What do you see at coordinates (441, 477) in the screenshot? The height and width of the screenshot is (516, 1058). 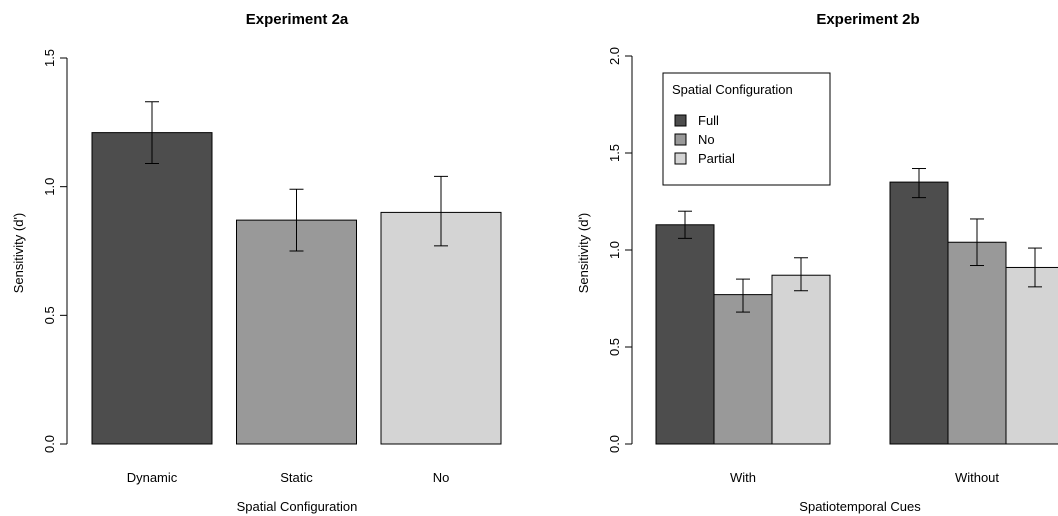 I see `x-tick-label-no: No` at bounding box center [441, 477].